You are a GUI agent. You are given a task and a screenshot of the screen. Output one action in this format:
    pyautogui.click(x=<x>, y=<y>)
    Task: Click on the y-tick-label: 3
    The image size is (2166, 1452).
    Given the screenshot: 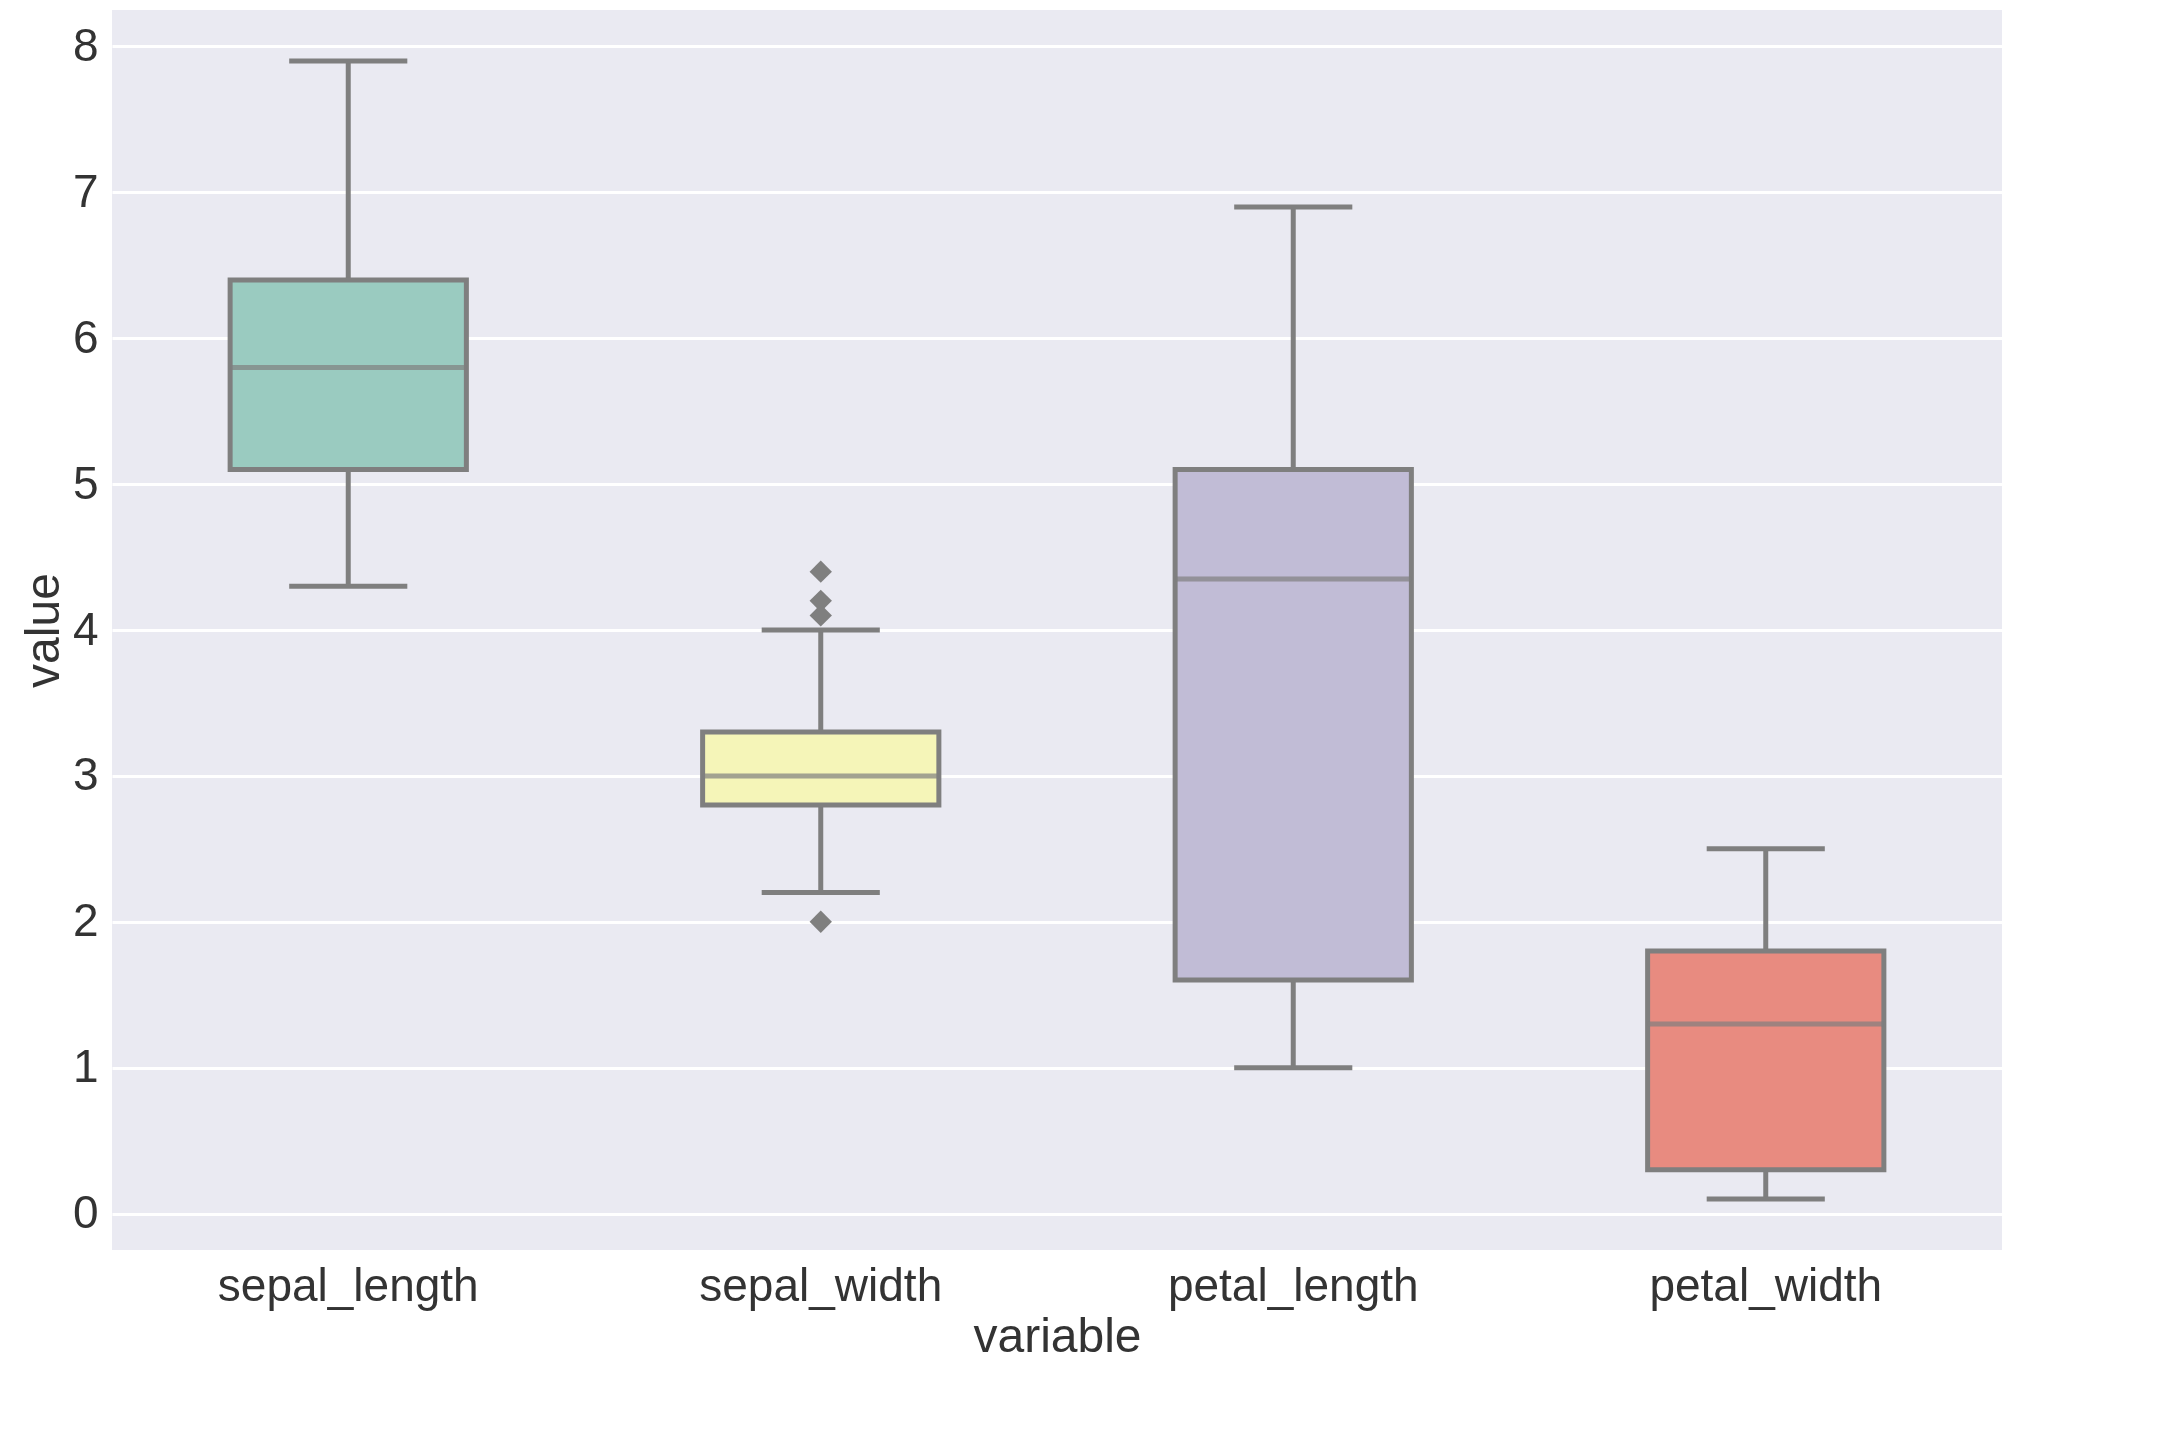 What is the action you would take?
    pyautogui.click(x=85, y=774)
    